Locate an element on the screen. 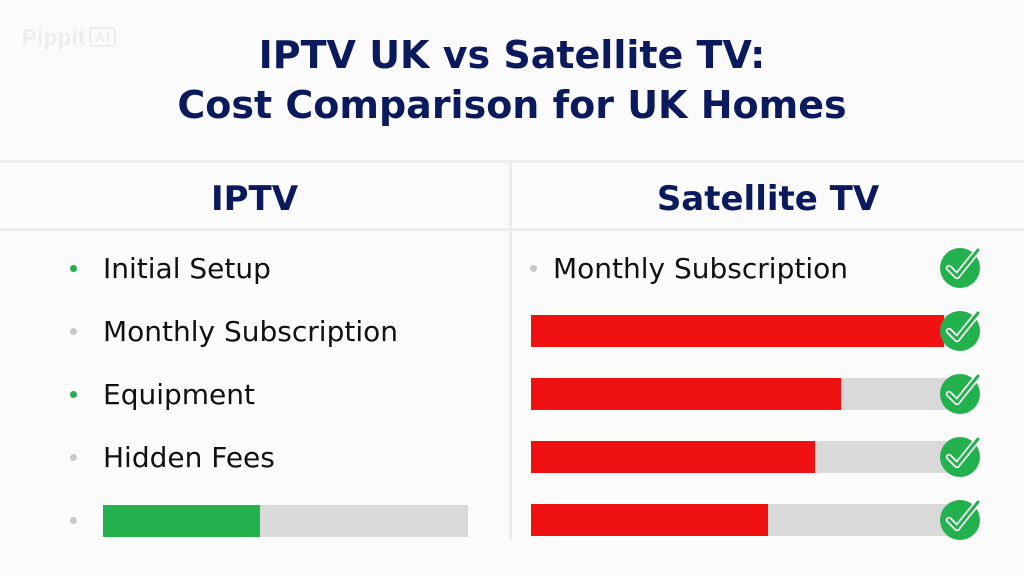 The image size is (1024, 576). watermark-logo: Pippit AI is located at coordinates (69, 38).